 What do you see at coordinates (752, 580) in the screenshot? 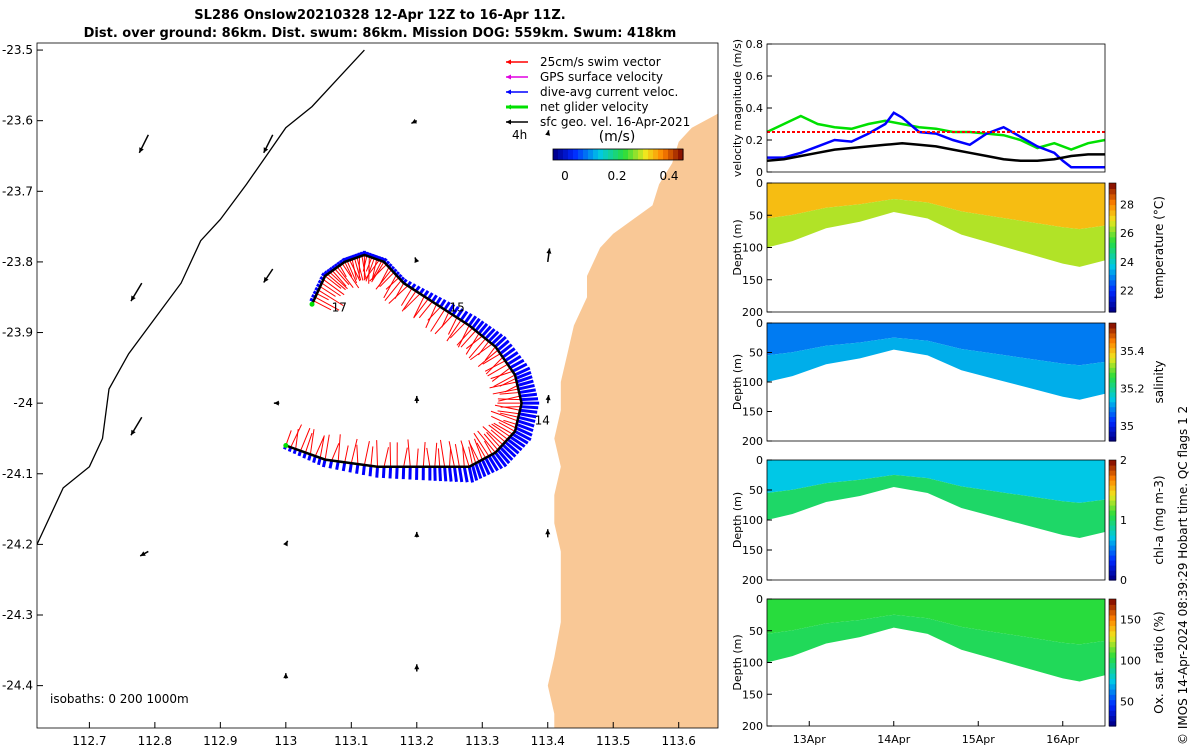
I see `section-y-tick-label: 200` at bounding box center [752, 580].